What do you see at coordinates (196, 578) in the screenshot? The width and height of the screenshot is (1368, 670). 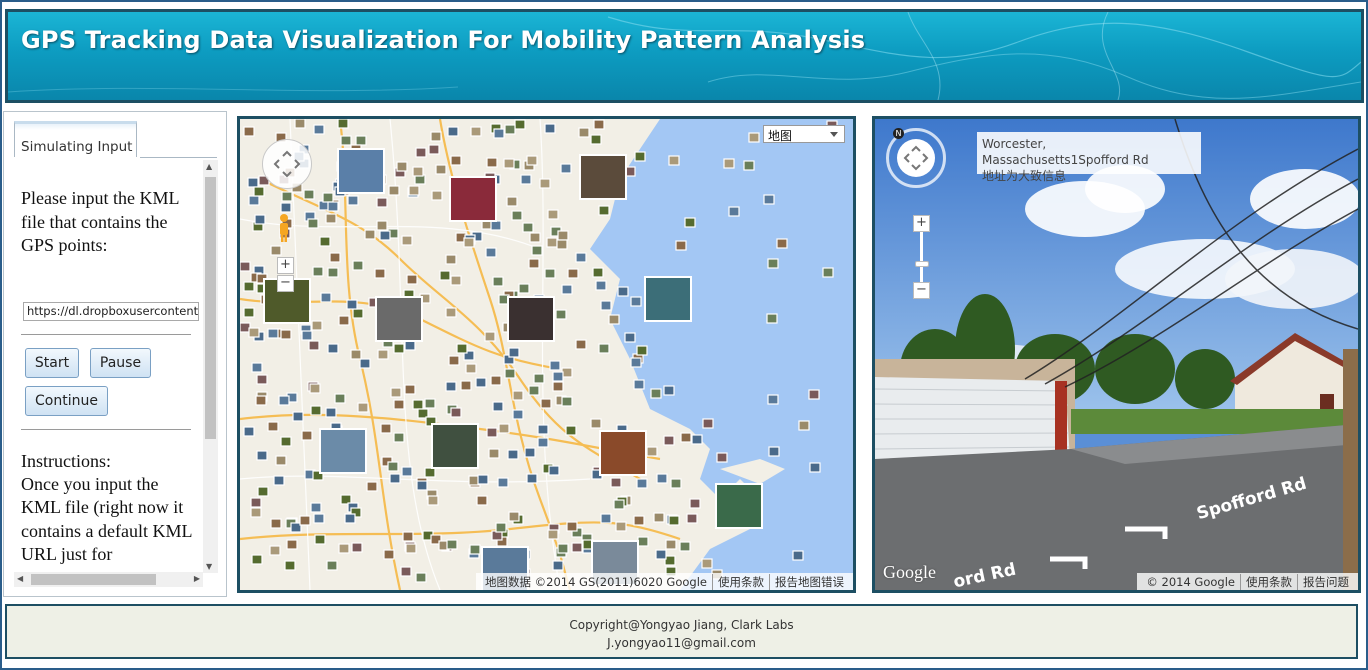 I see `scroll-right-icon: ▶` at bounding box center [196, 578].